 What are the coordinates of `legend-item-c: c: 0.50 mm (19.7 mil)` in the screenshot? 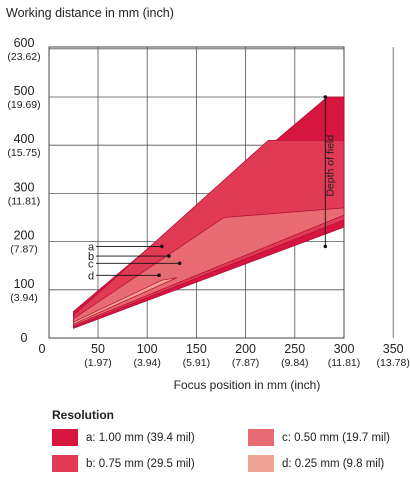 It's located at (323, 437).